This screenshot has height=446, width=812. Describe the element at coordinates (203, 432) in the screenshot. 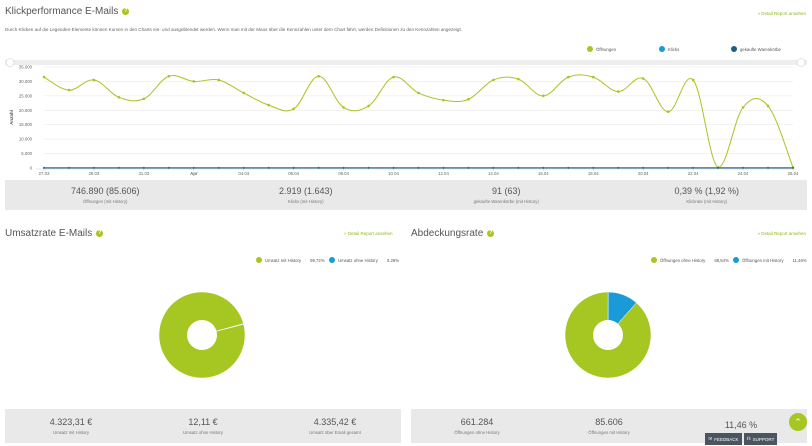

I see `kpi-label: Umsatz ohne History` at that location.